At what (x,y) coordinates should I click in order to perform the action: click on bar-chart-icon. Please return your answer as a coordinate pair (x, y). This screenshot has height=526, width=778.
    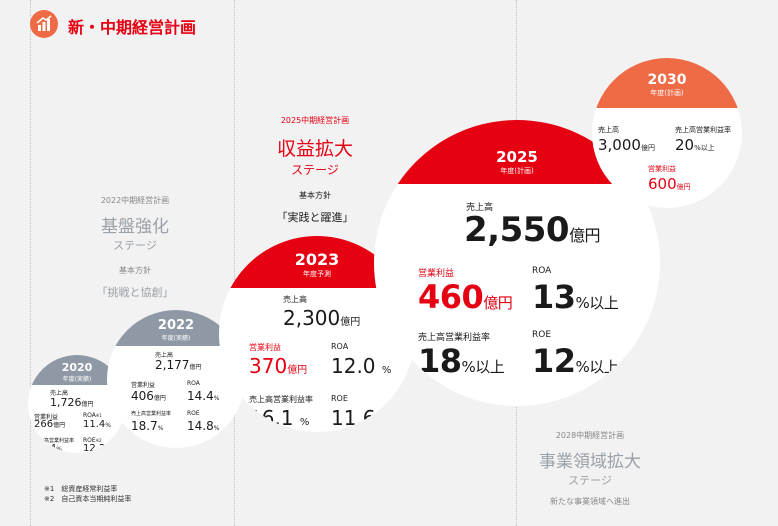
    Looking at the image, I should click on (44, 24).